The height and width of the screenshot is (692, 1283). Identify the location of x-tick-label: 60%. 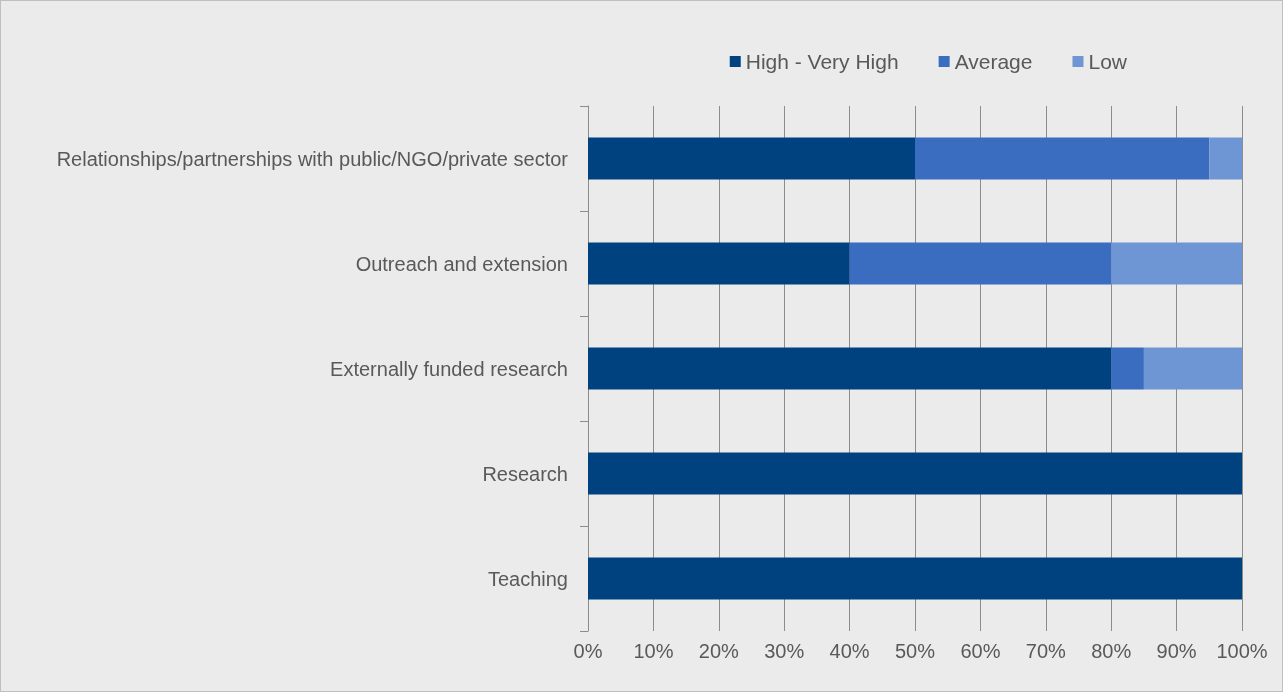
(980, 651).